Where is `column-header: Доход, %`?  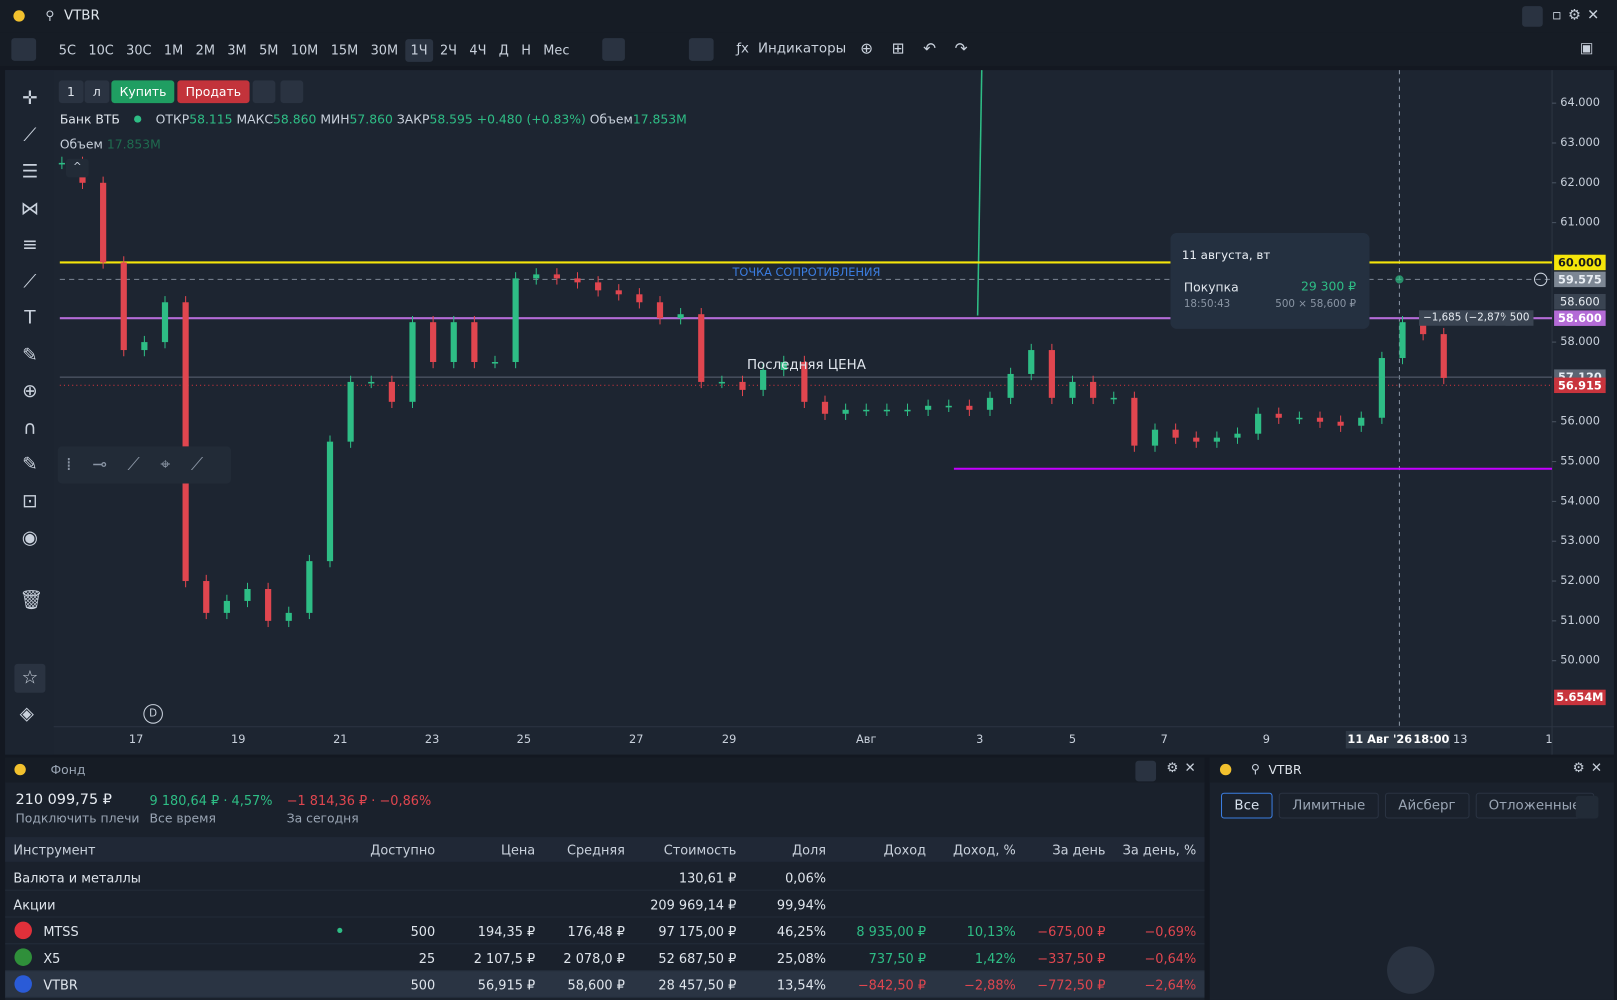
column-header: Доход, % is located at coordinates (984, 850).